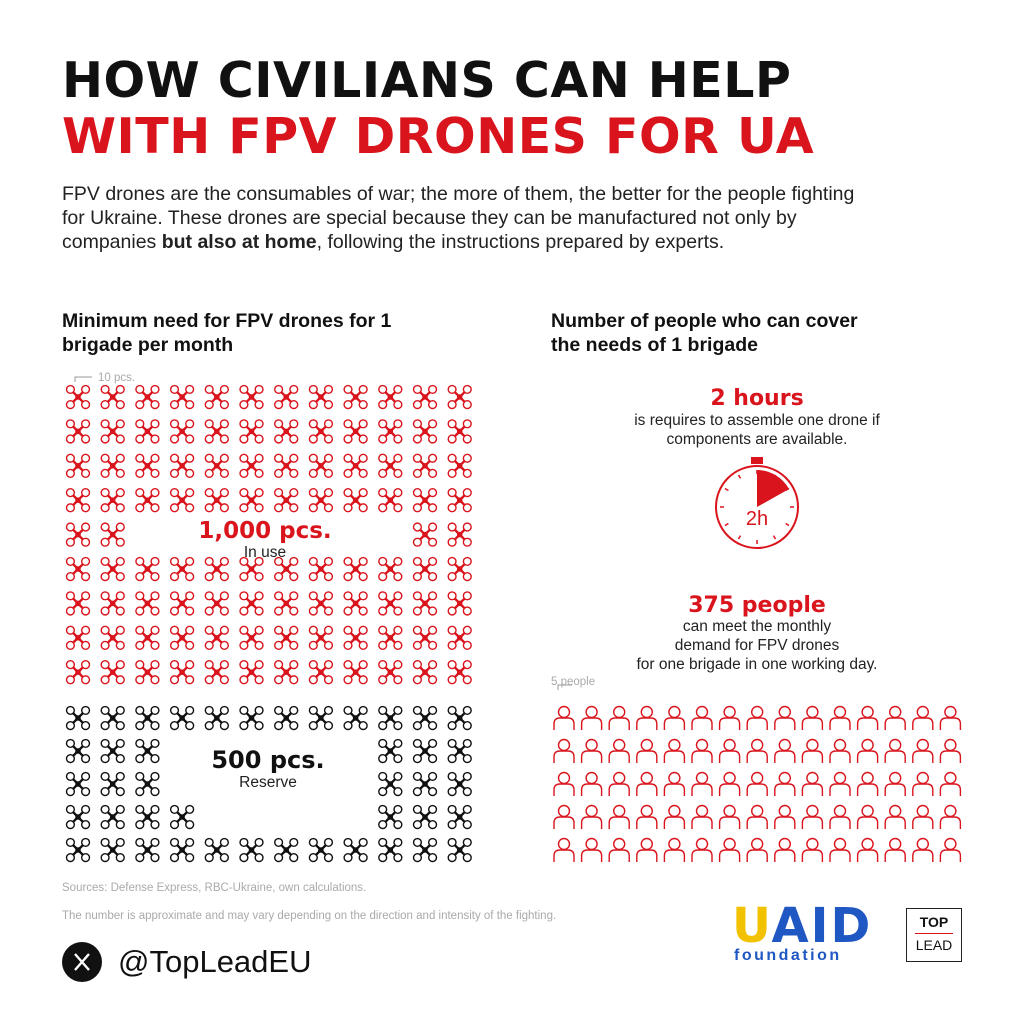 The width and height of the screenshot is (1024, 1024). Describe the element at coordinates (773, 488) in the screenshot. I see `clock-wedge` at that location.